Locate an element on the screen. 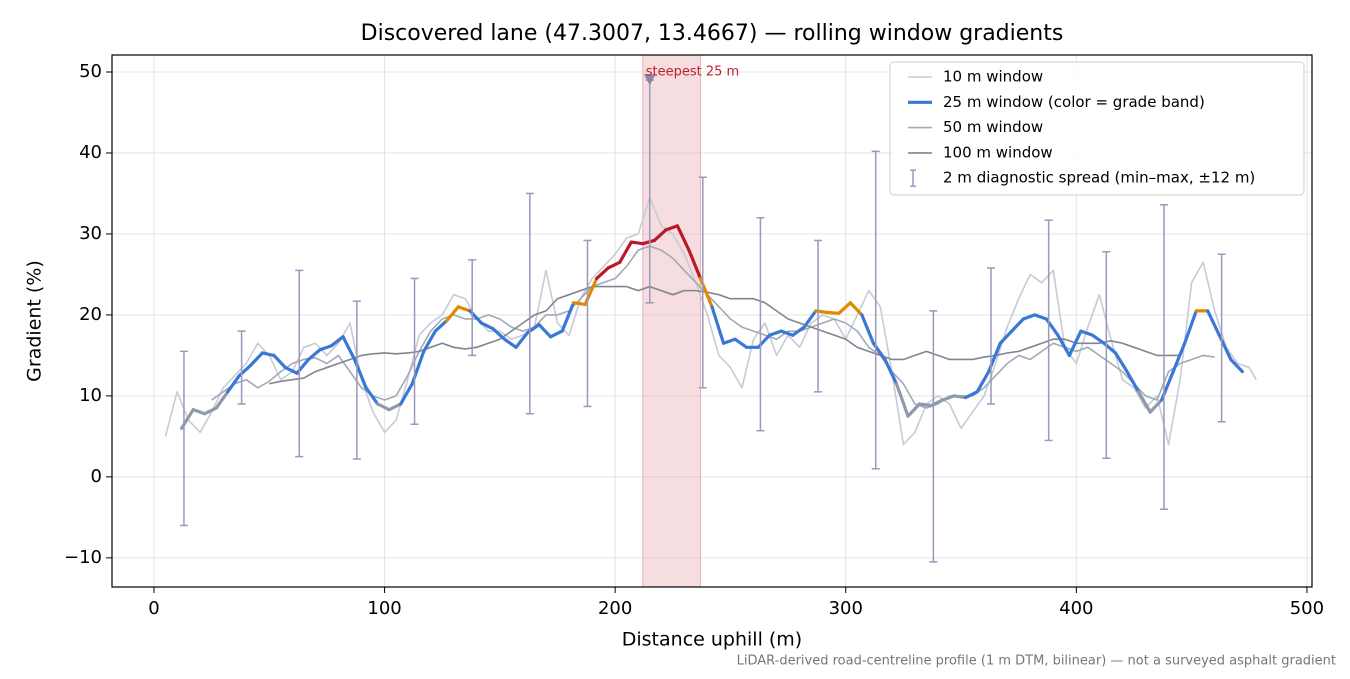 Image resolution: width=1350 pixels, height=679 pixels. y-tick-label: −10 is located at coordinates (83, 557).